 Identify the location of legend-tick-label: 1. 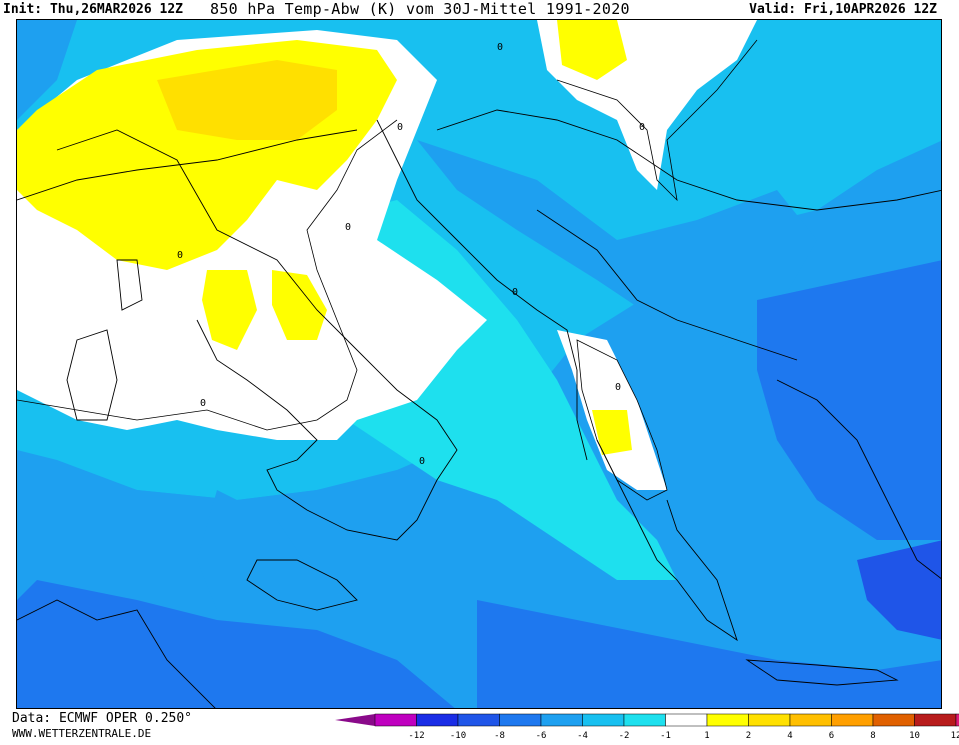
(706, 736).